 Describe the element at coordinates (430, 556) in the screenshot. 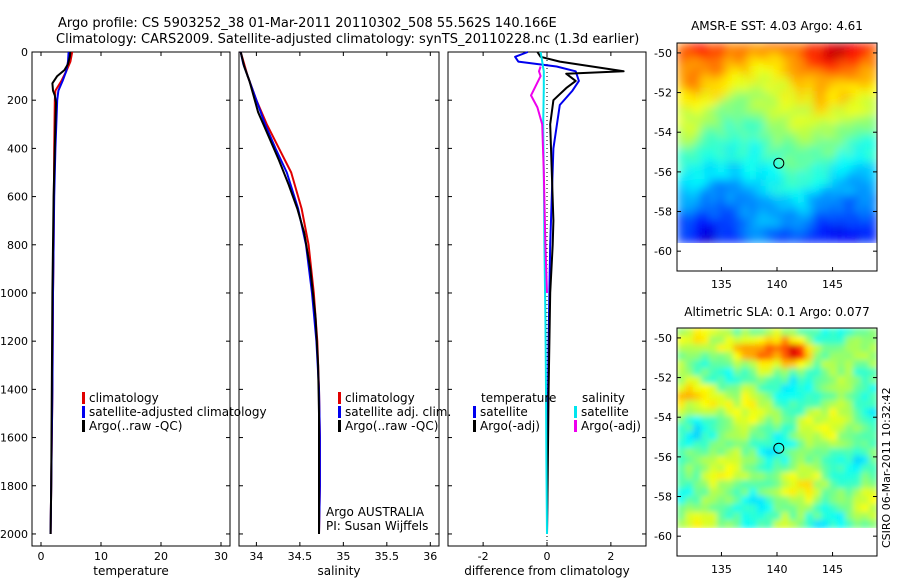

I see `x-tick-label: 36` at that location.